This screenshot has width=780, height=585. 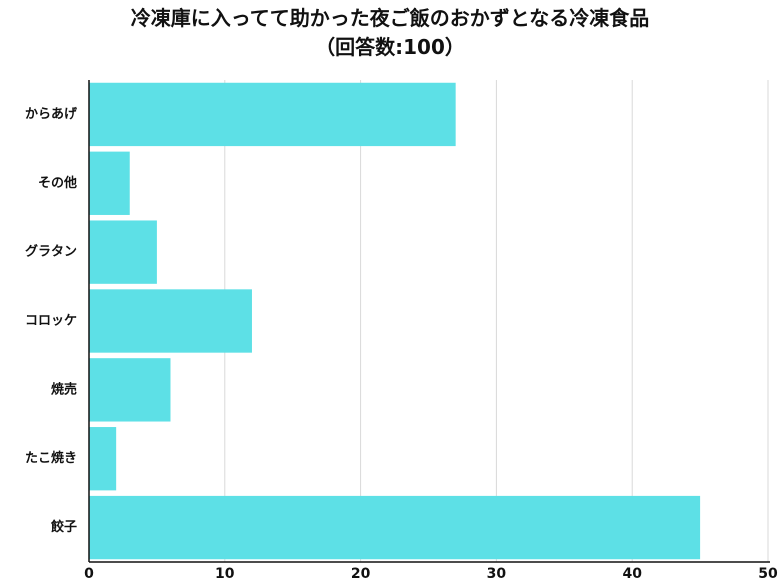 I want to click on x-tick-label-10: 10, so click(x=225, y=574).